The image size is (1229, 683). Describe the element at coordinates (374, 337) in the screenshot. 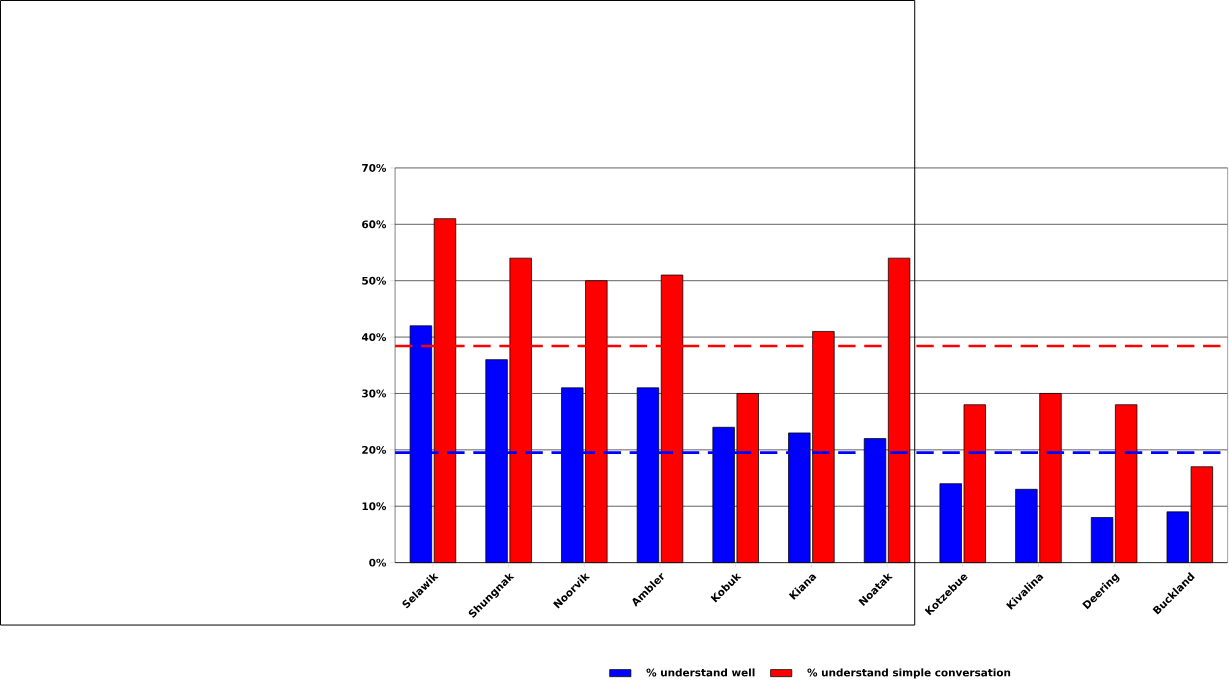

I see `y-tick-label: 40%` at that location.